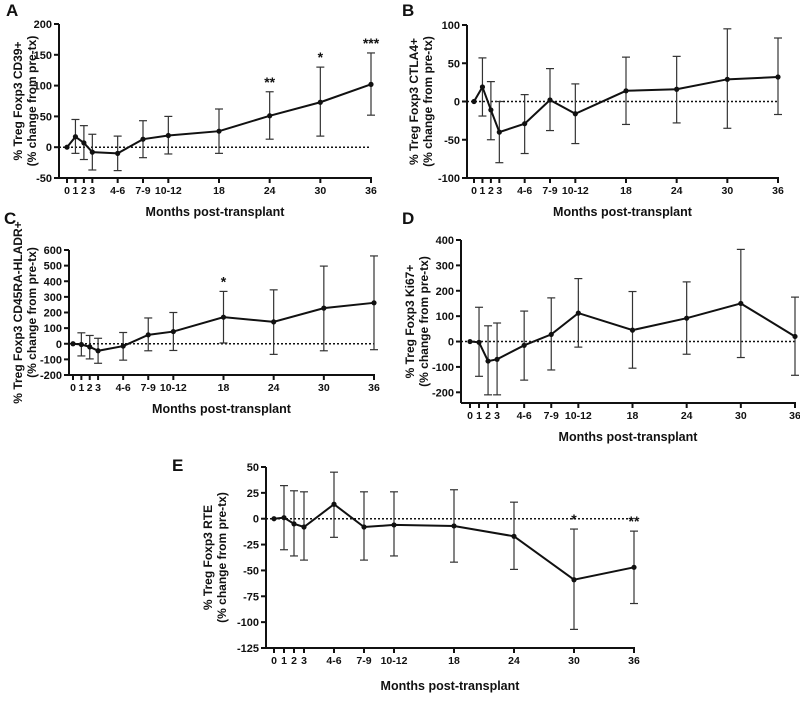  I want to click on y-tick-label: -50, so click(452, 141).